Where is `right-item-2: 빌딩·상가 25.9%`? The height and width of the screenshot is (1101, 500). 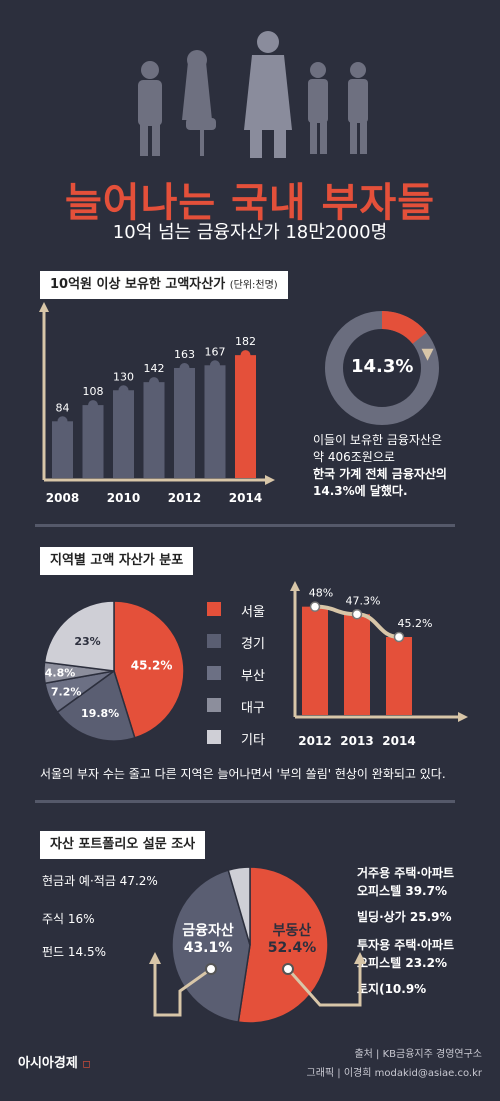
right-item-2: 빌딩·상가 25.9% is located at coordinates (405, 917).